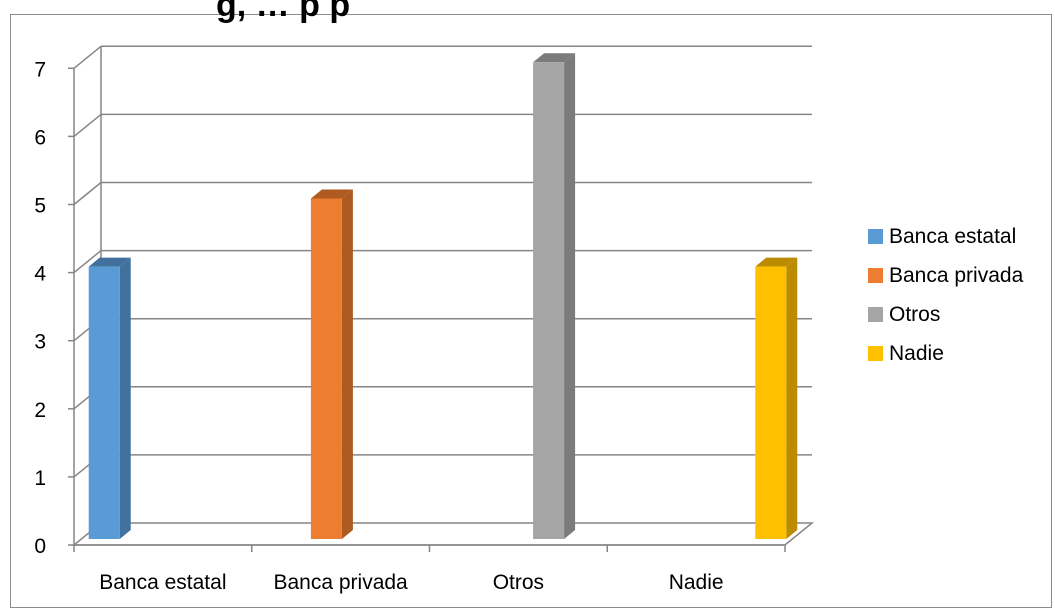 The width and height of the screenshot is (1055, 608). Describe the element at coordinates (162, 582) in the screenshot. I see `x-tick-label: Banca estatal` at that location.